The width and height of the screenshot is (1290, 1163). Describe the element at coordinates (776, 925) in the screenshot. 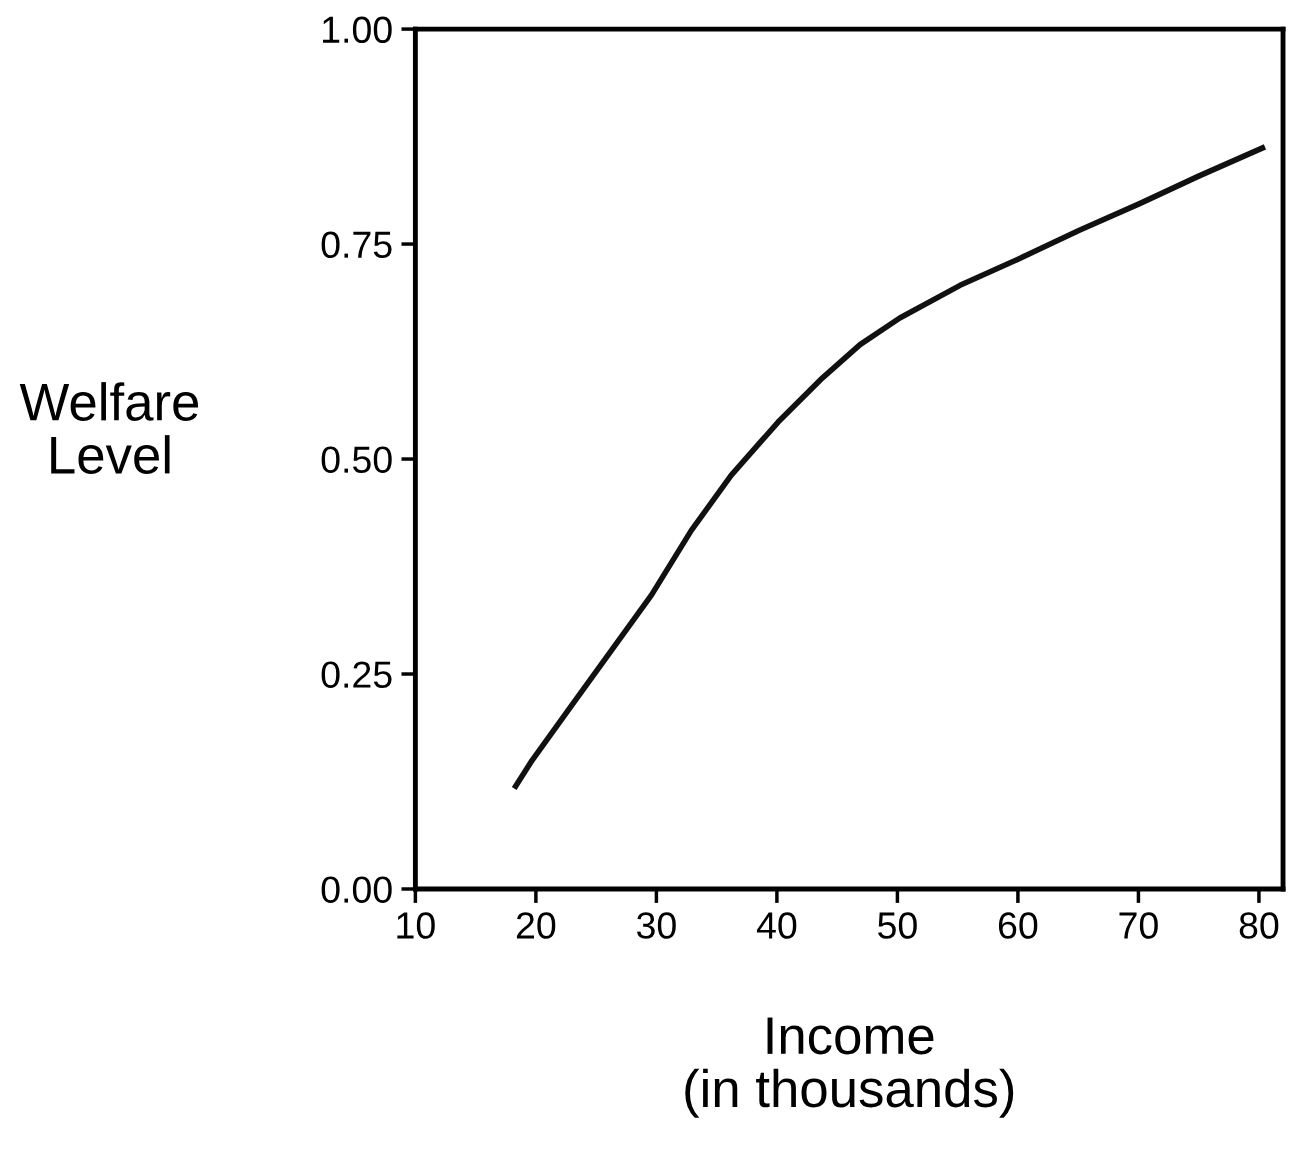

I see `x-tick-label: 40` at that location.